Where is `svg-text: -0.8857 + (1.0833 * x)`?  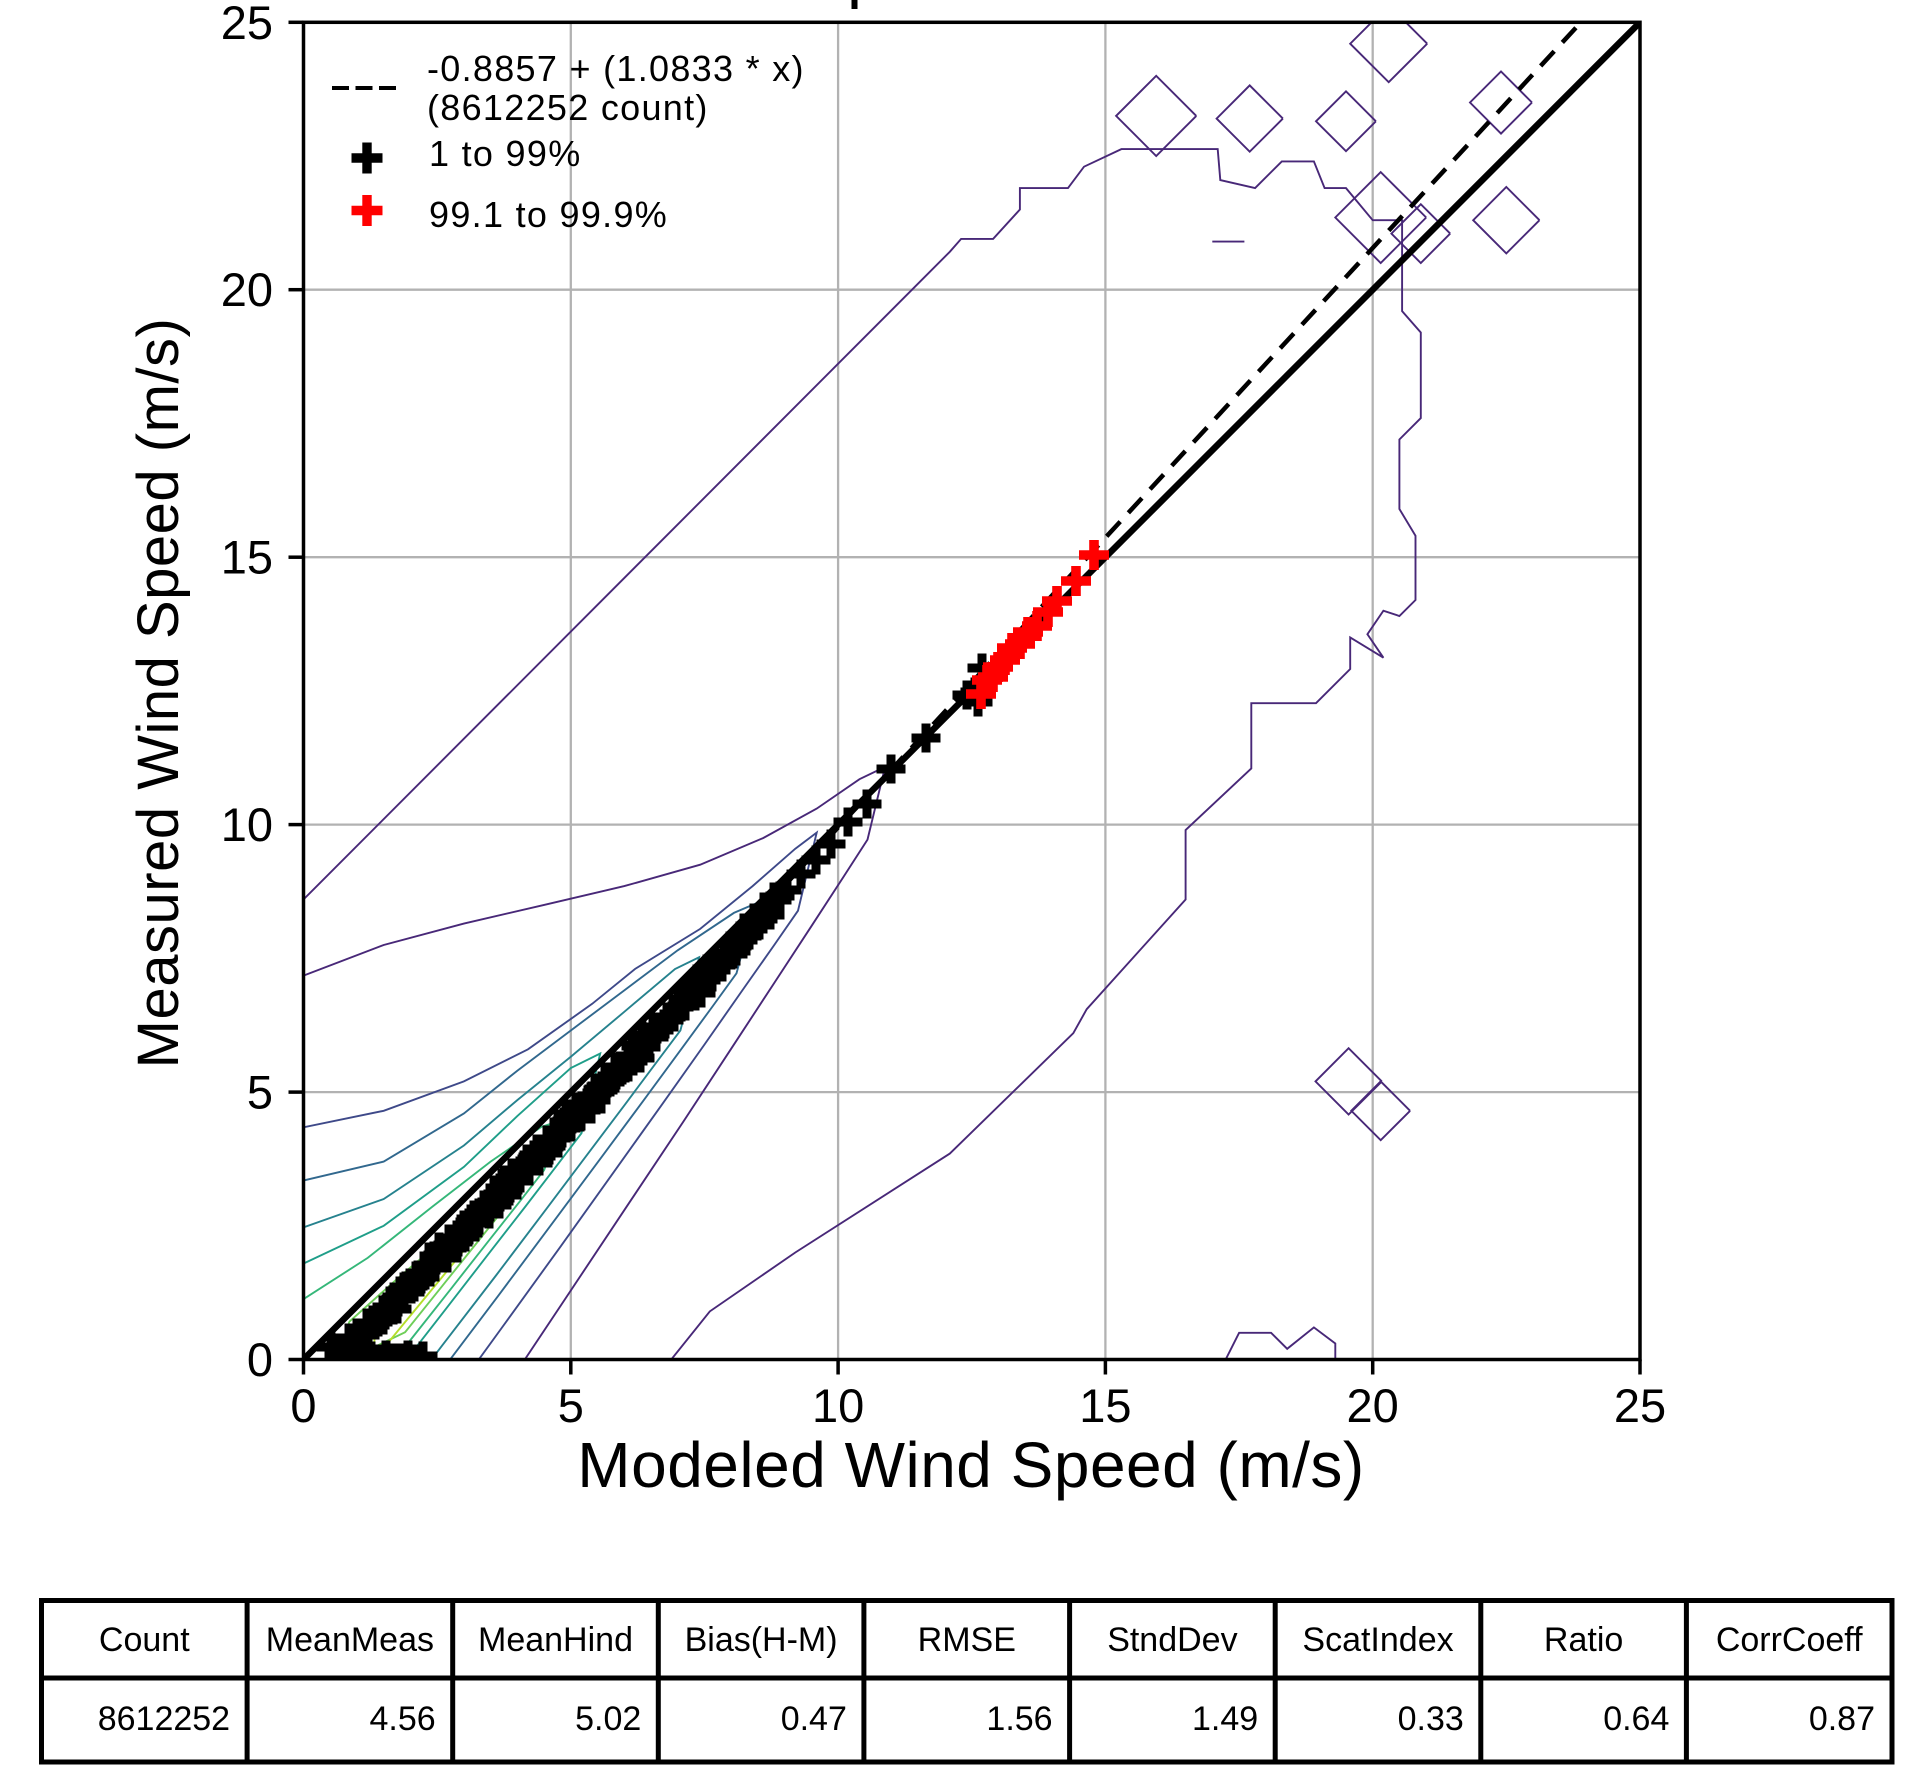
svg-text: -0.8857 + (1.0833 * x) is located at coordinates (616, 68).